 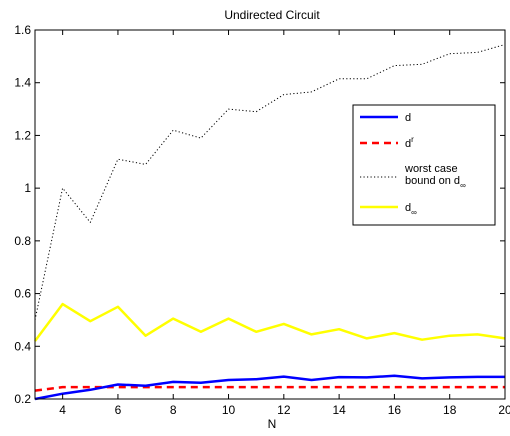 I want to click on series-1-dr-line, so click(x=269, y=388).